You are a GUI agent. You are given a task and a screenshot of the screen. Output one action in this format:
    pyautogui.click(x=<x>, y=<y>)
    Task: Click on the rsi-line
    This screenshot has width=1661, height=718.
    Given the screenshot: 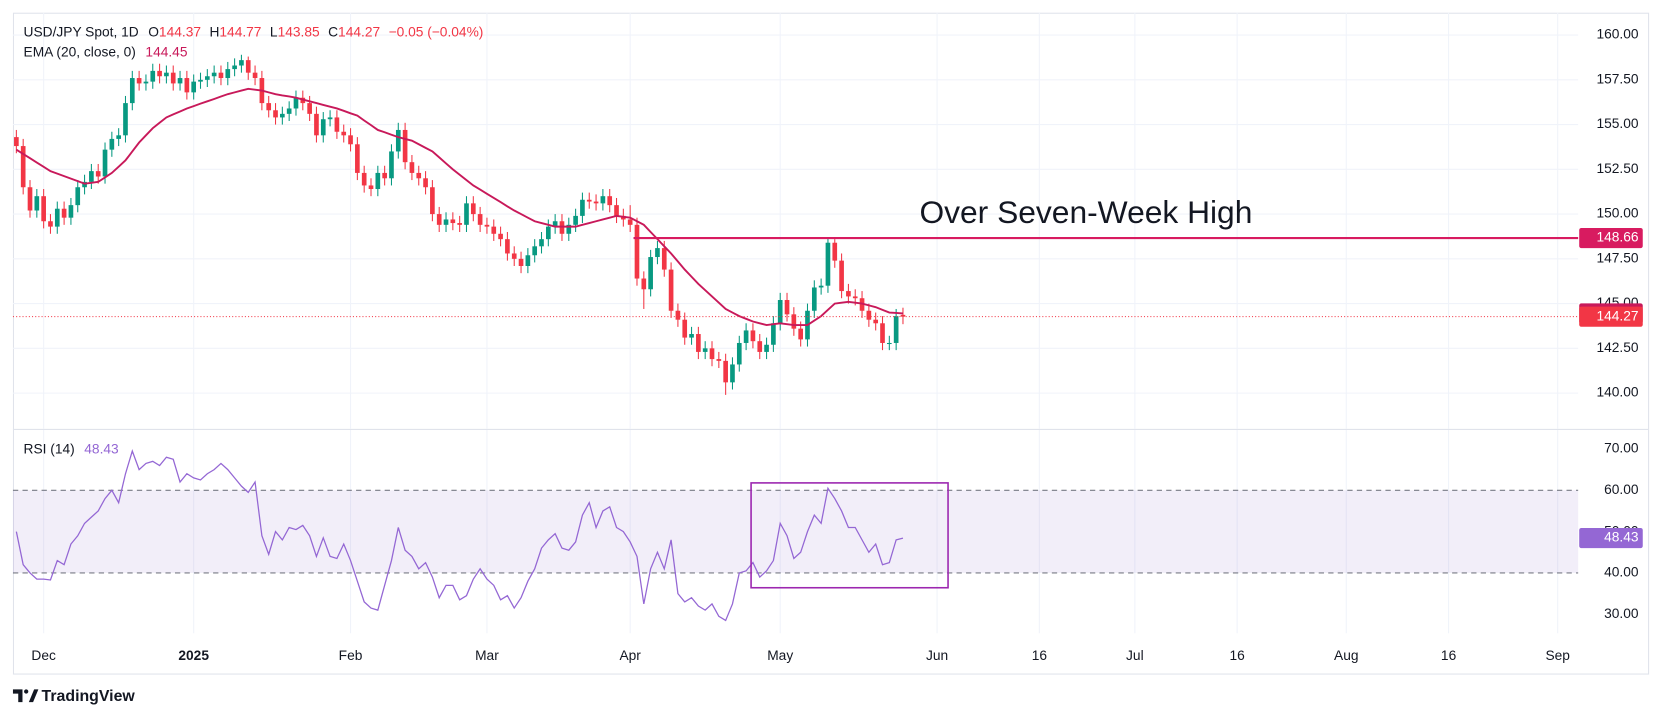 What is the action you would take?
    pyautogui.click(x=459, y=535)
    